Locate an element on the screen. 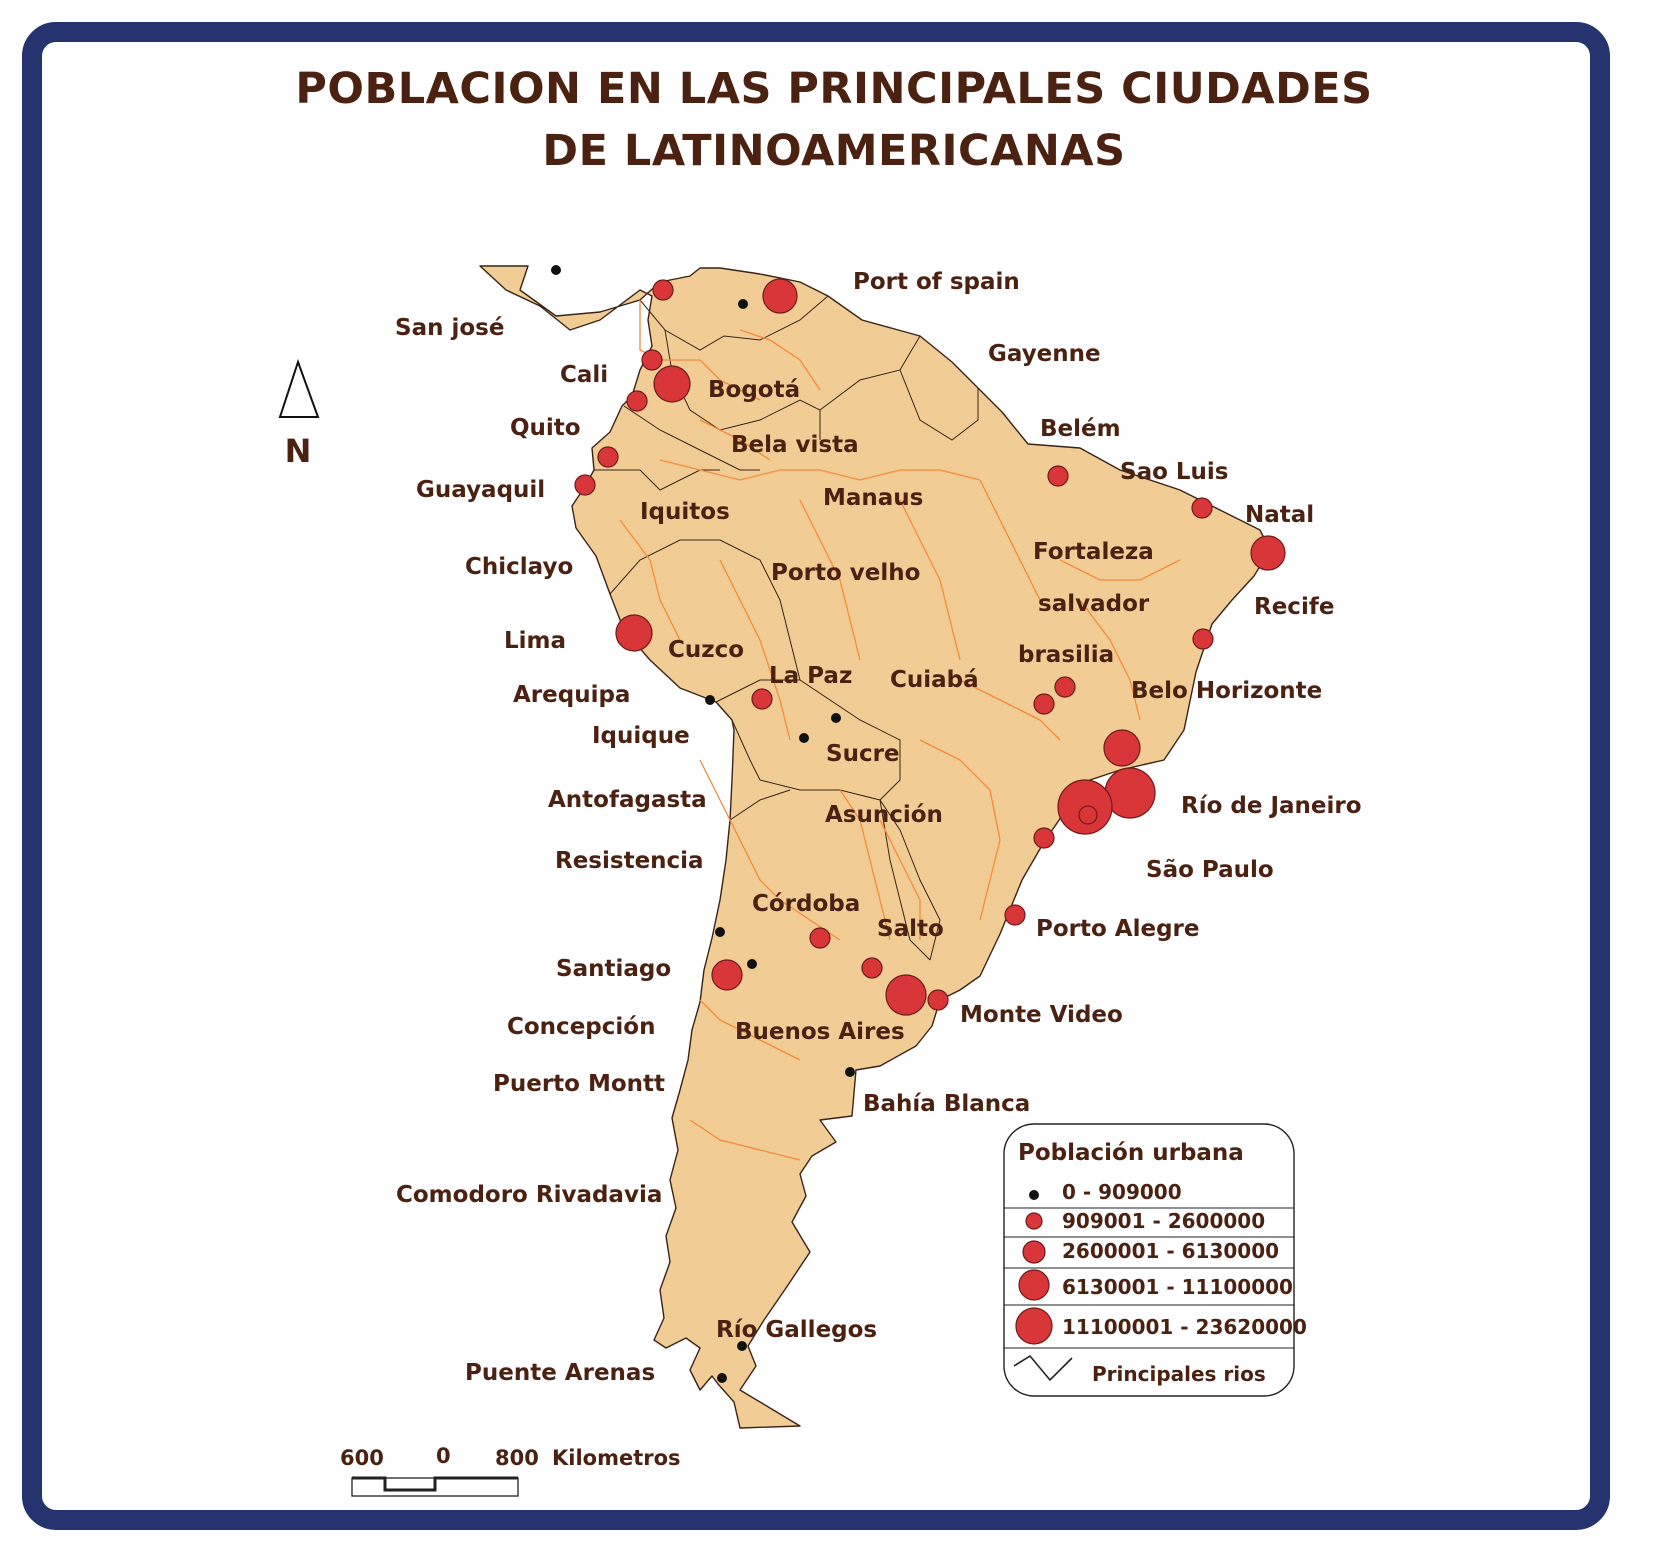  label-natal: Natal is located at coordinates (1279, 515).